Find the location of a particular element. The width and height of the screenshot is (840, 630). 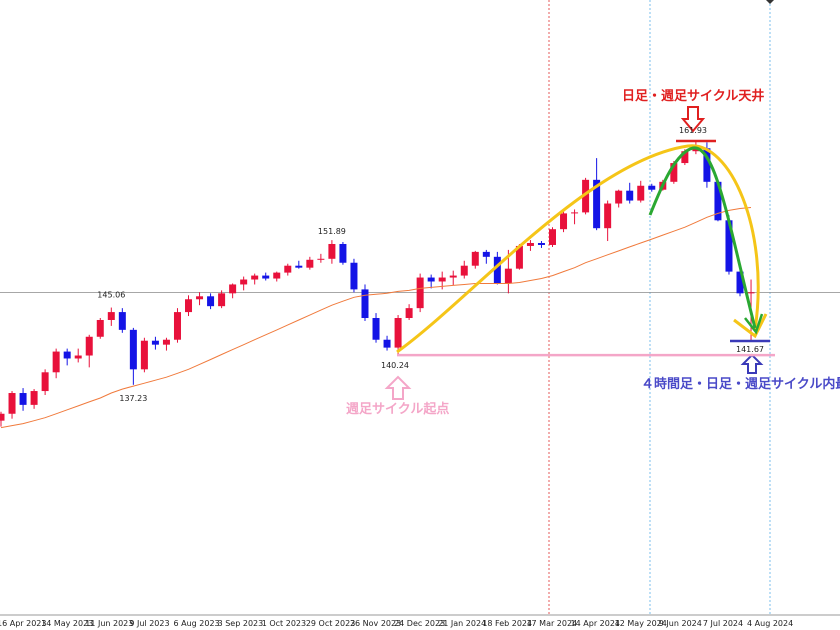

x-tick-label: 24 Dec 2023 is located at coordinates (419, 623).